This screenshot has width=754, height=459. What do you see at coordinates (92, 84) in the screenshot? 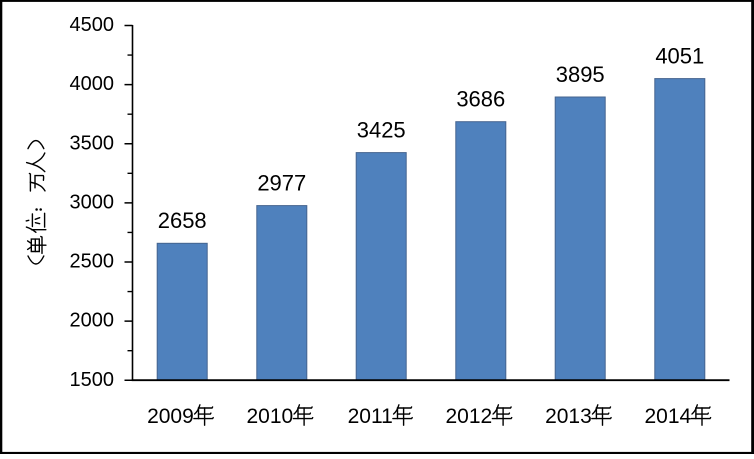
I see `svg-text: 4000` at bounding box center [92, 84].